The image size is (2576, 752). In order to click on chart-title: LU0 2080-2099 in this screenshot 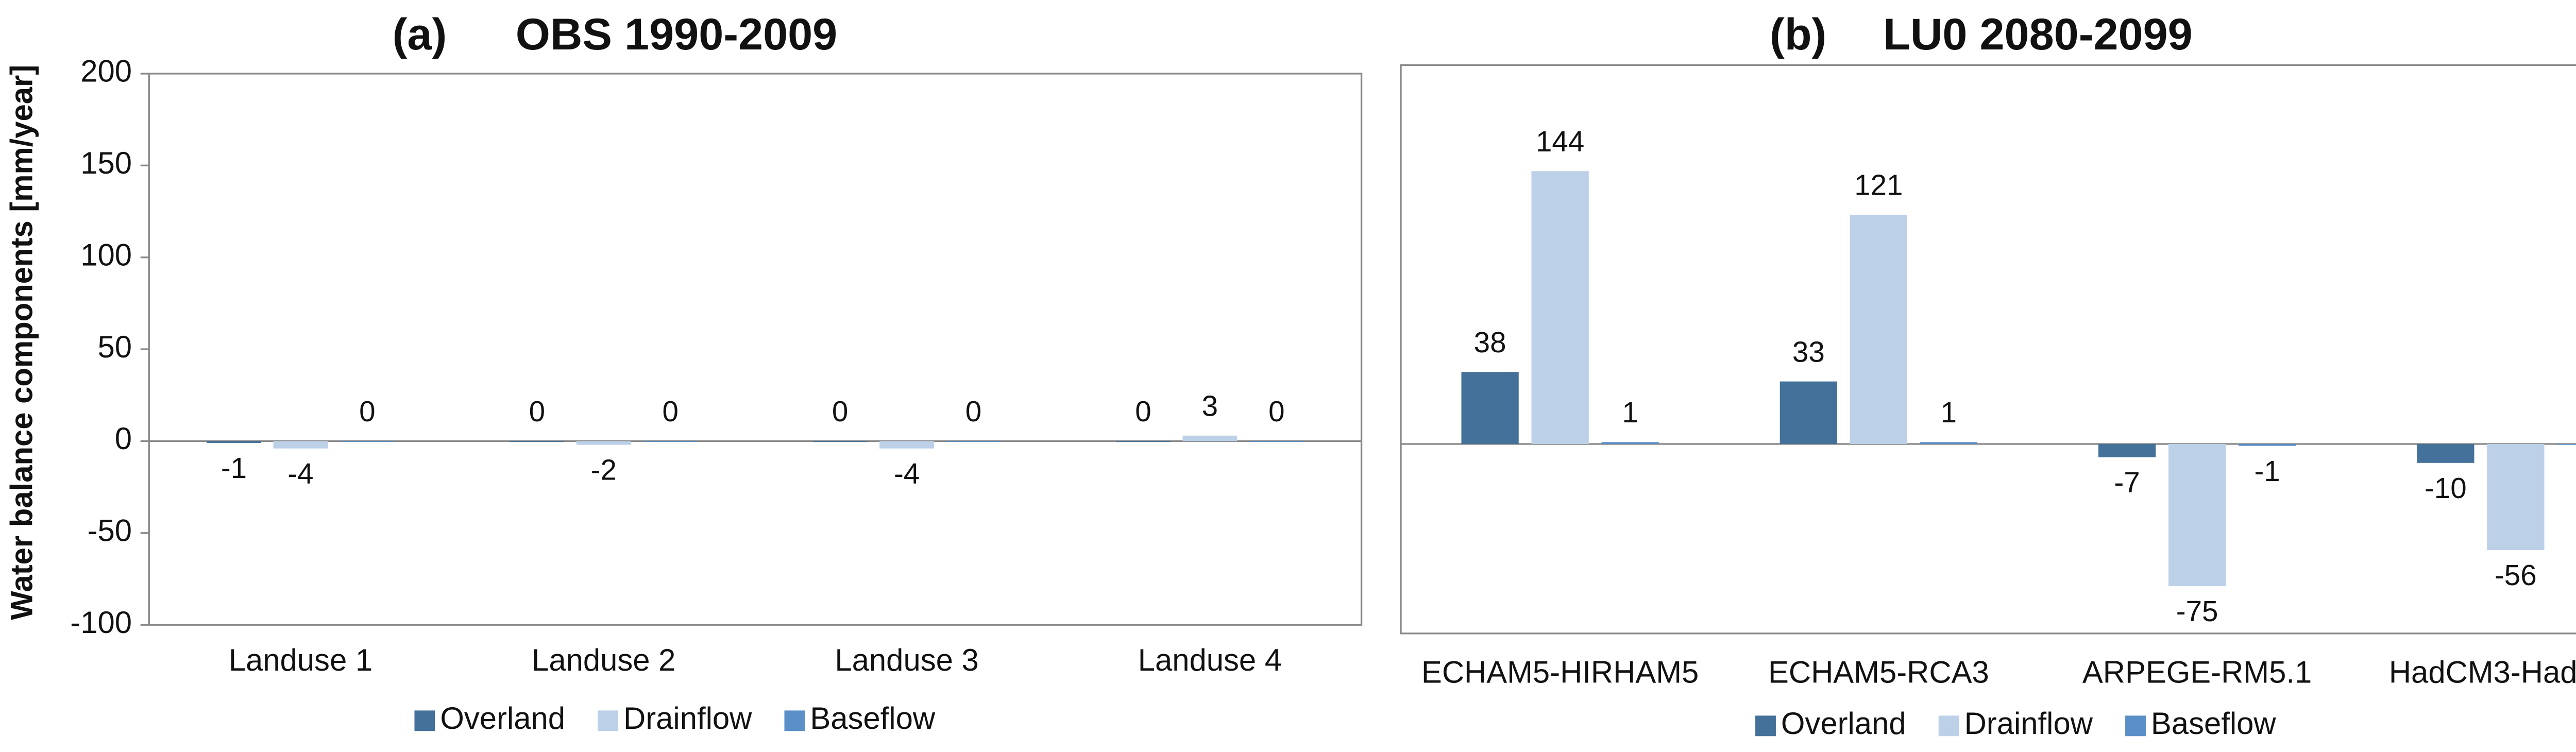, I will do `click(2038, 34)`.